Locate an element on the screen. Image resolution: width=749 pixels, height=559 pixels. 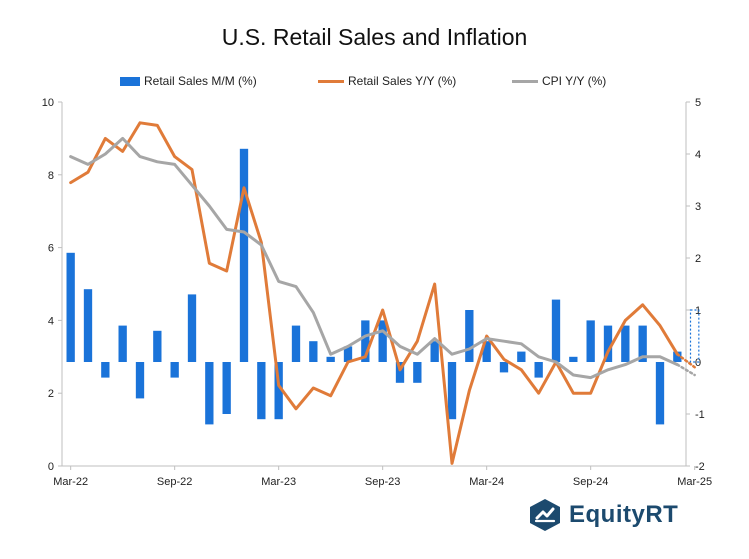
legend-swatch-retail-yy is located at coordinates (331, 81).